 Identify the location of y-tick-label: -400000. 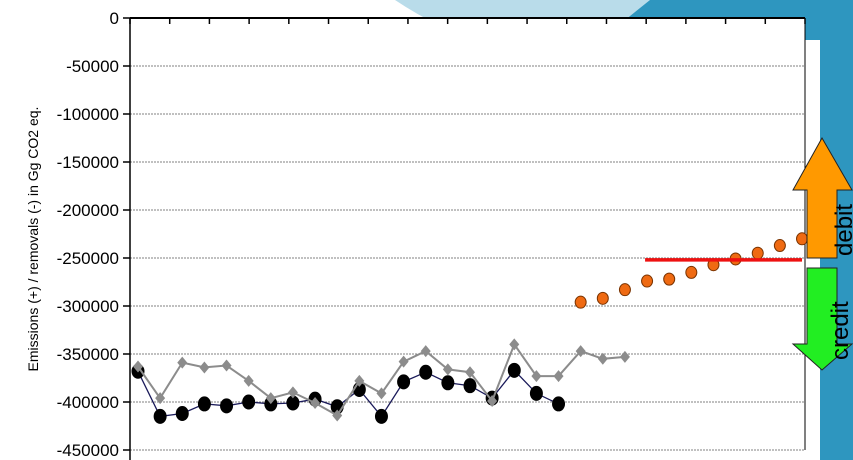
(88, 402).